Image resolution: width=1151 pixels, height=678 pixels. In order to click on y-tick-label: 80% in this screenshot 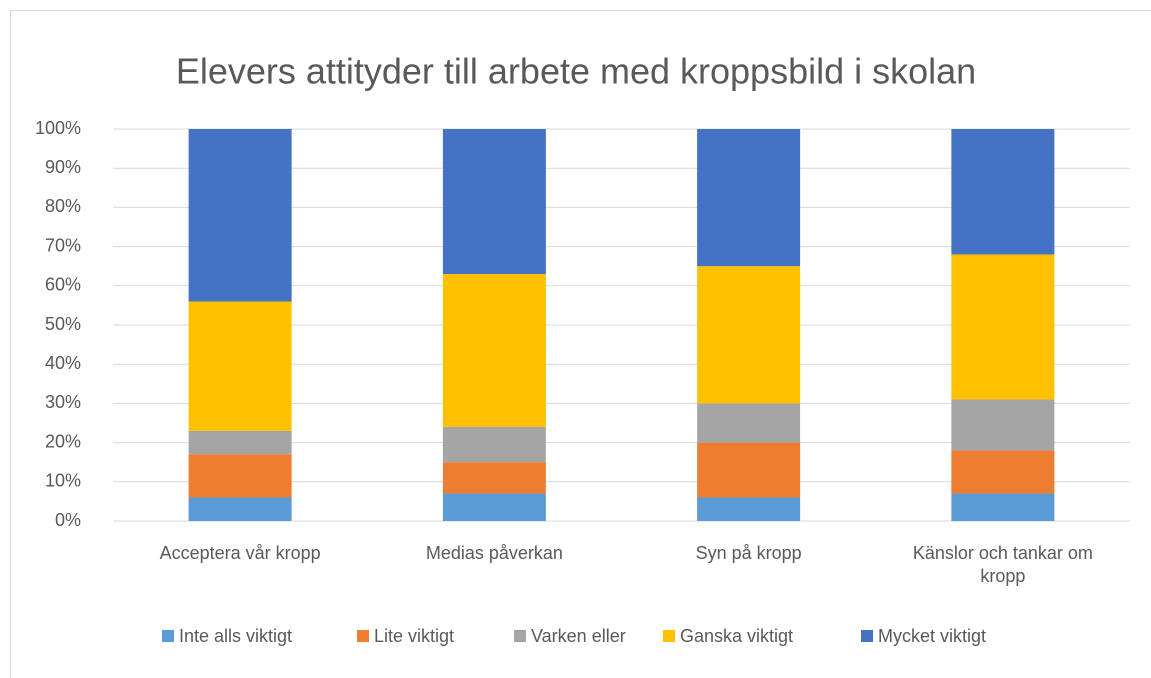, I will do `click(63, 206)`.